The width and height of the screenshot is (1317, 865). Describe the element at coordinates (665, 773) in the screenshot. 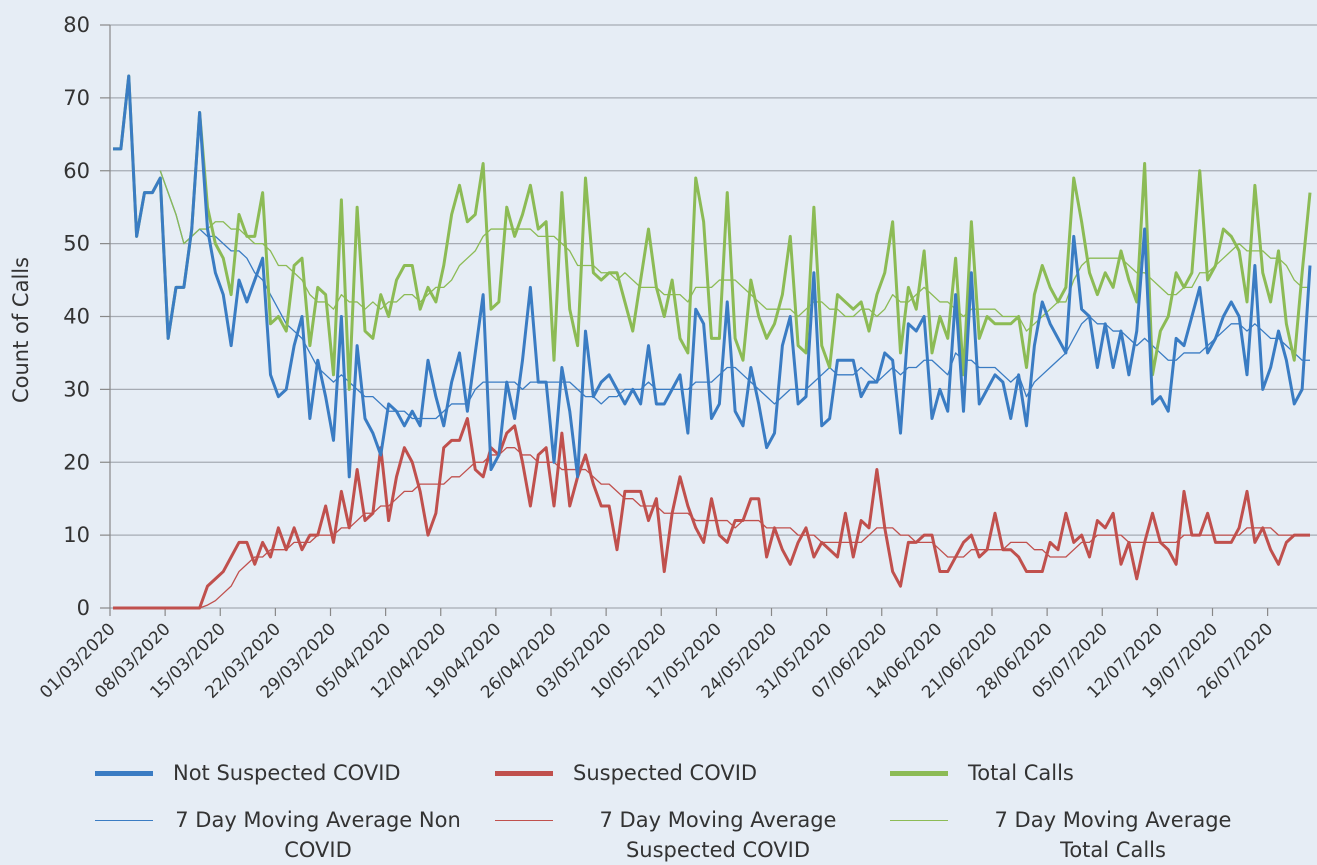

I see `legend-label: Suspected COVID` at that location.